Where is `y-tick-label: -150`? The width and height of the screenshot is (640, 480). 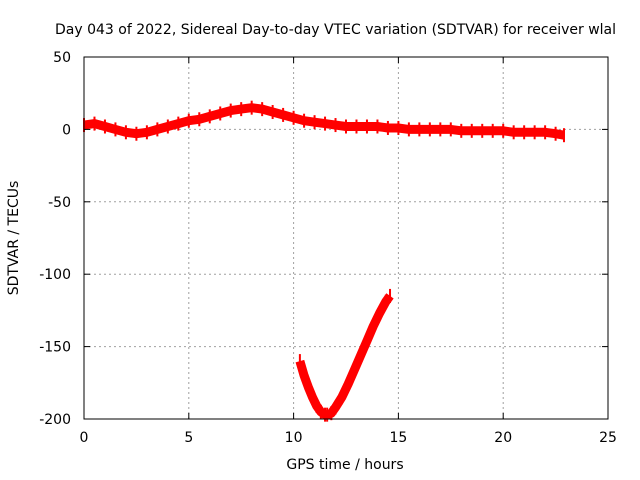
y-tick-label: -150 is located at coordinates (55, 348).